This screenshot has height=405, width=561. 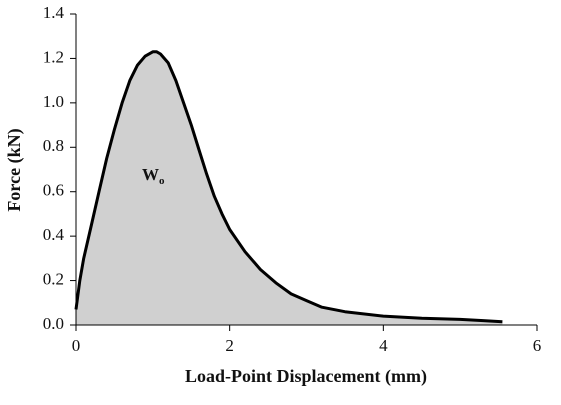 What do you see at coordinates (53, 145) in the screenshot?
I see `y-tick-label: 0.8` at bounding box center [53, 145].